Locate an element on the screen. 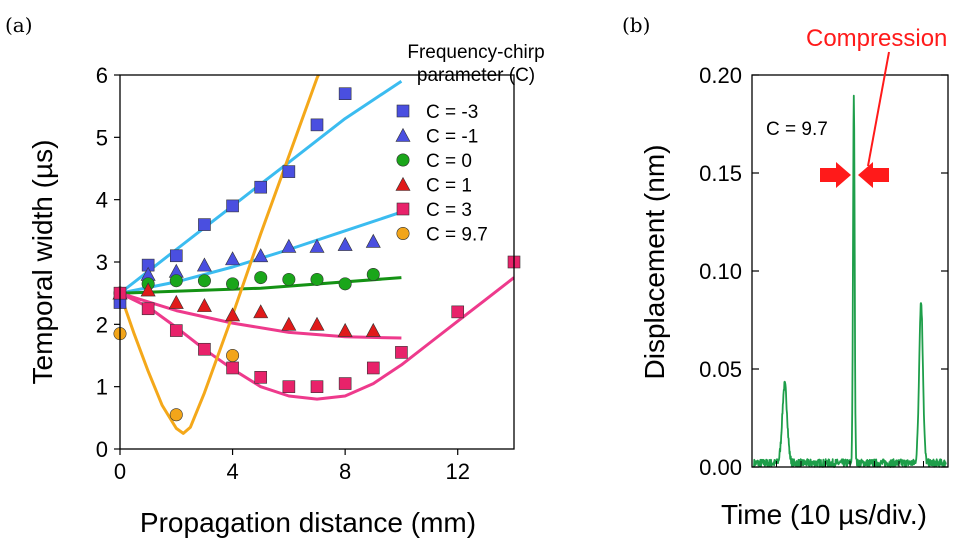 The height and width of the screenshot is (552, 980). x-tick-label: 12 is located at coordinates (457, 471).